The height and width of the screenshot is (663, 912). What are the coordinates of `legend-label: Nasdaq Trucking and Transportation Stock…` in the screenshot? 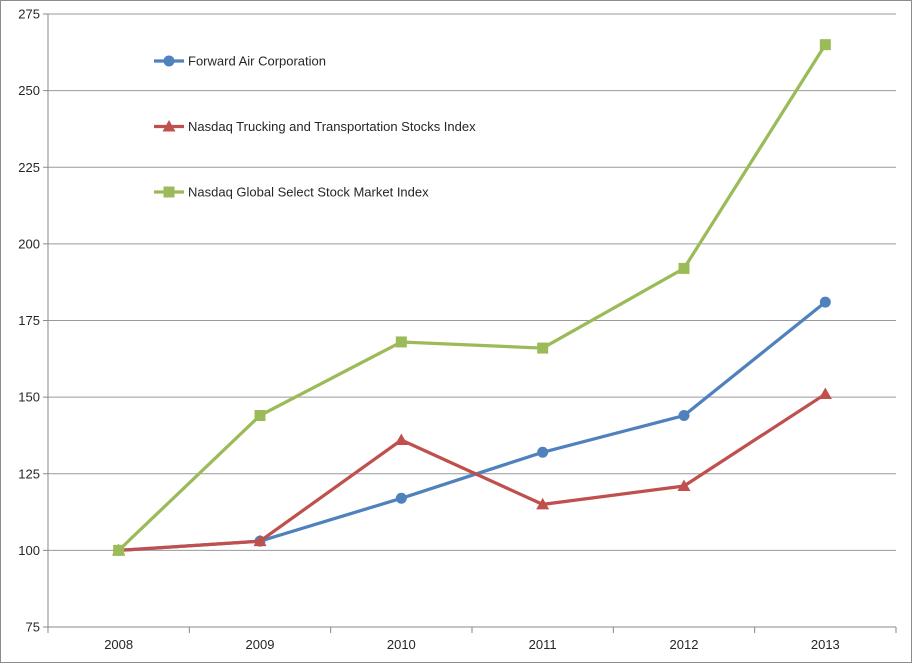 It's located at (332, 126).